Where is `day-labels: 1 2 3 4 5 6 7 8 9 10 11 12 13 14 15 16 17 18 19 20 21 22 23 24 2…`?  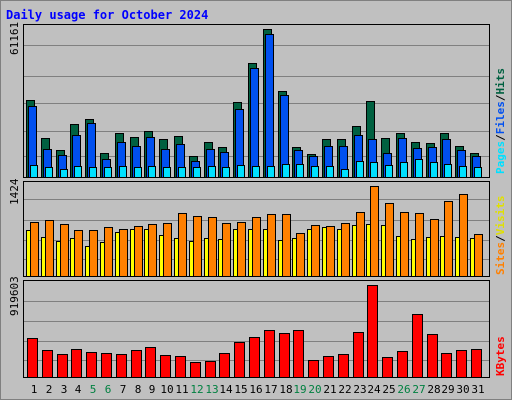 day-labels: 1 2 3 4 5 6 7 8 9 10 11 12 13 14 15 16 17 18 19 20 21 22 23 24 2… is located at coordinates (258, 389).